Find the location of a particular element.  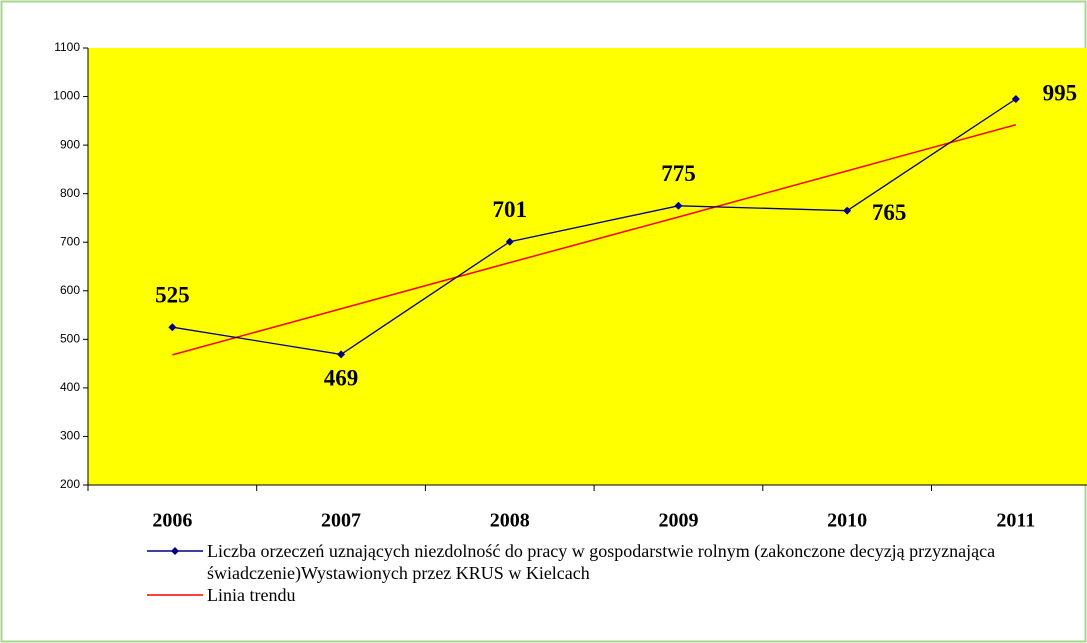

legend-item: Linia trendu is located at coordinates (612, 595).